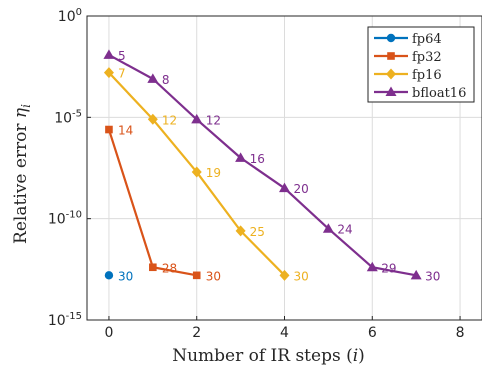  Describe the element at coordinates (391, 91) in the screenshot. I see `legend-marker-bfloat16` at that location.